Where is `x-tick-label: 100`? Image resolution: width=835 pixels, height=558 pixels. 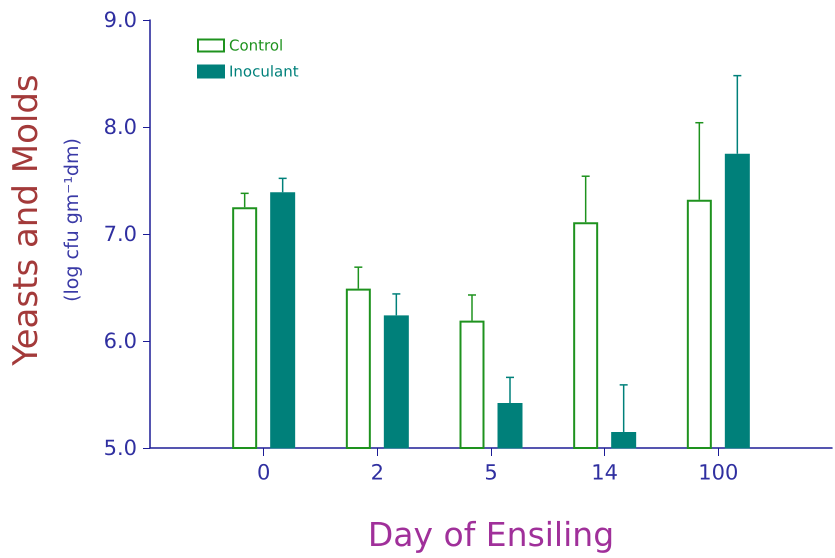 x-tick-label: 100 is located at coordinates (718, 472).